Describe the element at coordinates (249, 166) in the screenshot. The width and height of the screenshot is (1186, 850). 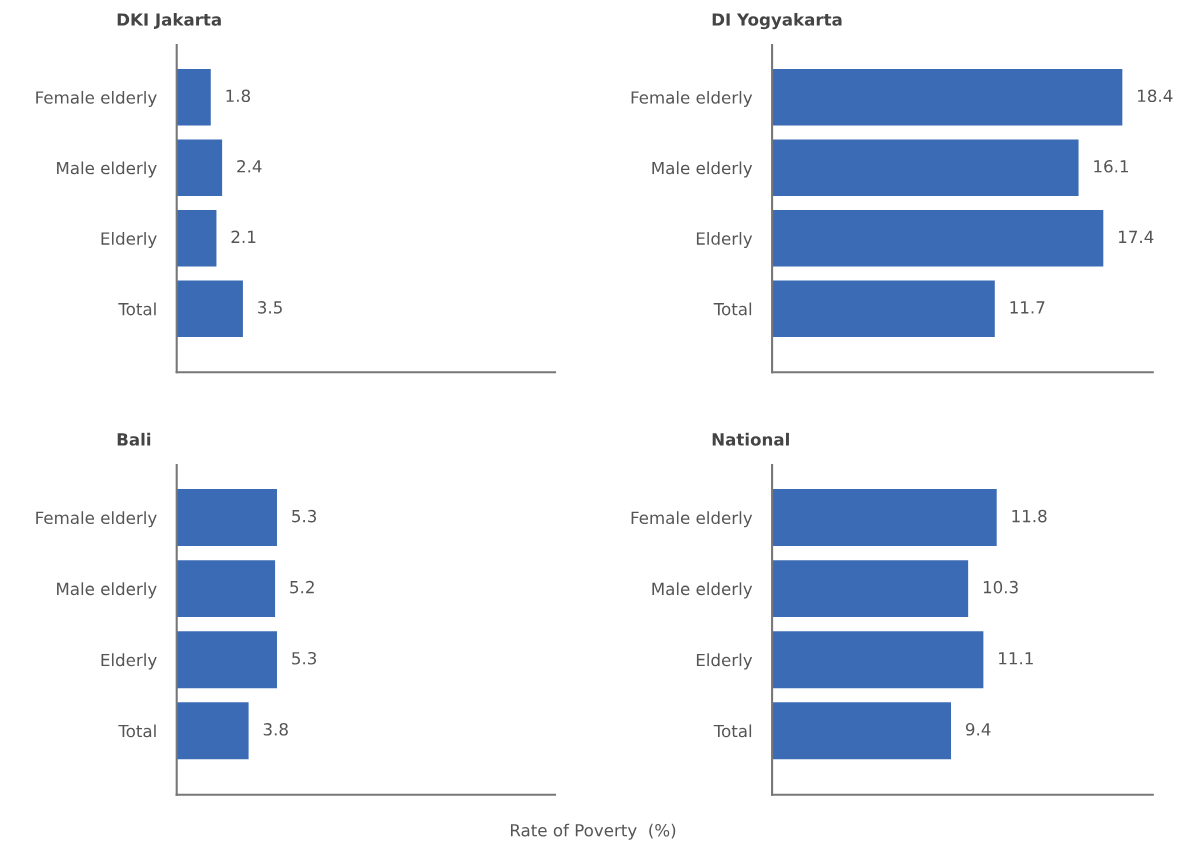
I see `data-label: 2.4` at that location.